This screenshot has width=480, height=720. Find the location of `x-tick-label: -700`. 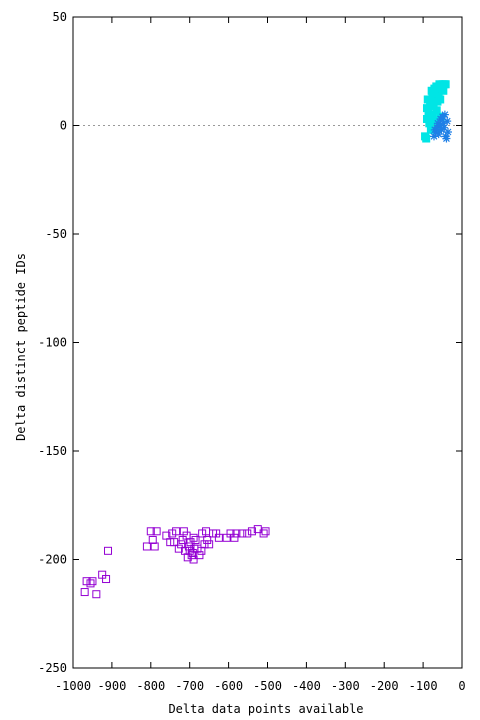

x-tick-label: -700 is located at coordinates (189, 686).